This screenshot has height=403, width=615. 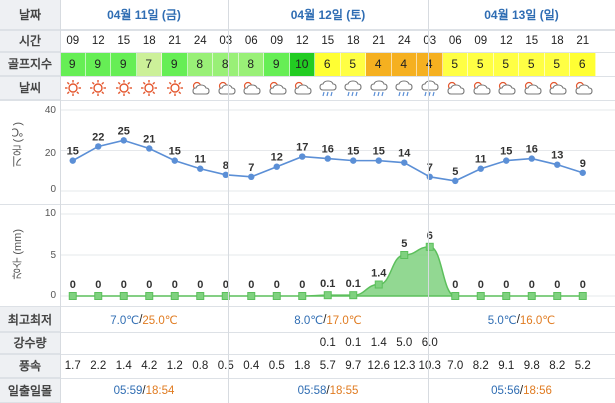 What do you see at coordinates (521, 320) in the screenshot?
I see `minmax-day3: 5.0℃/16.0℃` at bounding box center [521, 320].